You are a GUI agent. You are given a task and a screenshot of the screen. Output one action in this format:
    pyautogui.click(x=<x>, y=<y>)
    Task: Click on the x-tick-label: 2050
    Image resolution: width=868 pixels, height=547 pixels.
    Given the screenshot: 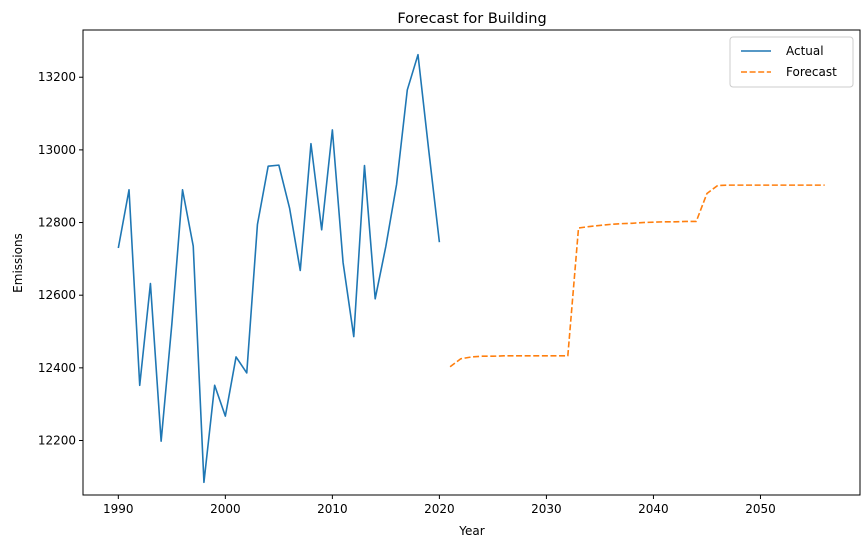 What is the action you would take?
    pyautogui.click(x=760, y=509)
    